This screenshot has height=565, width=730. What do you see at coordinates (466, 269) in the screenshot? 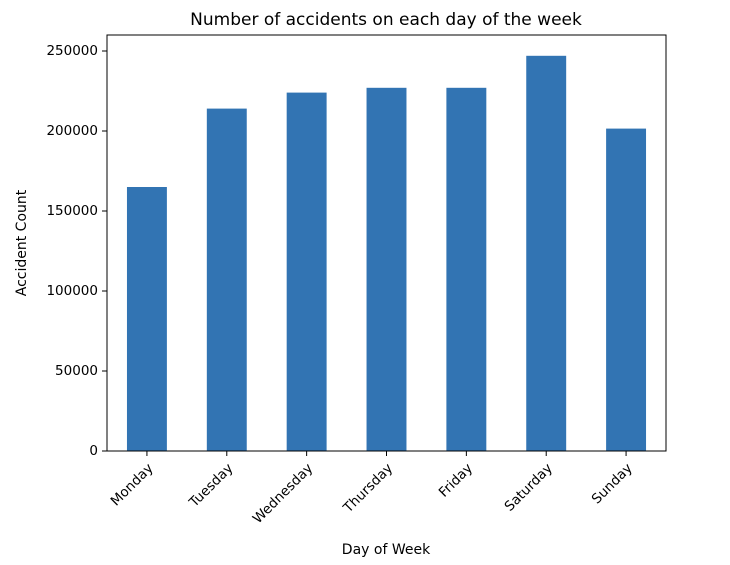
I see `bar-friday` at bounding box center [466, 269].